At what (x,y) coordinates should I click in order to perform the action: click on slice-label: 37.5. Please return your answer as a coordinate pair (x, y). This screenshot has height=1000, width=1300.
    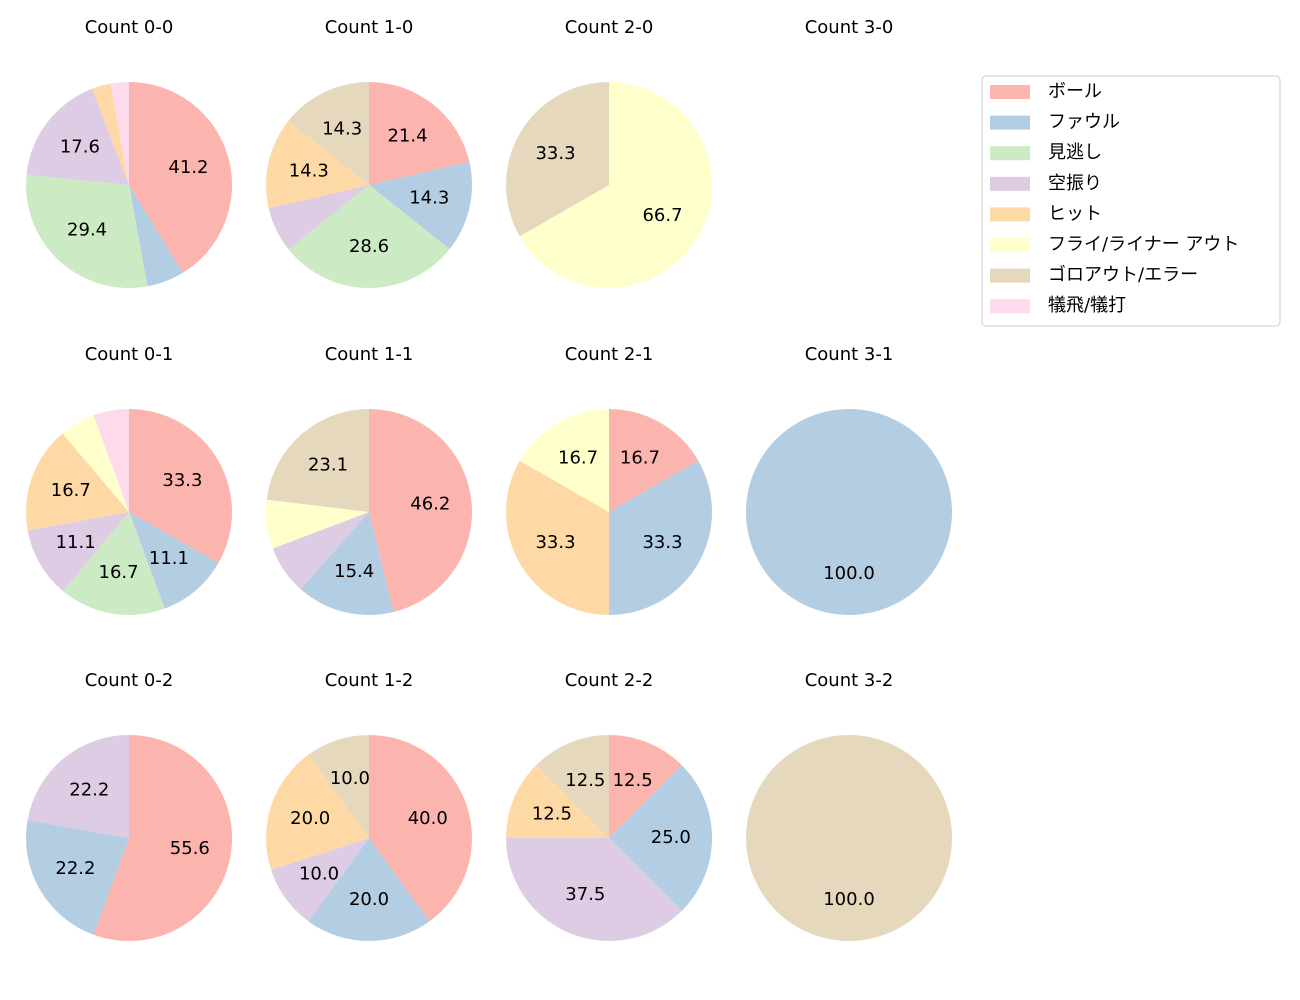
    Looking at the image, I should click on (585, 894).